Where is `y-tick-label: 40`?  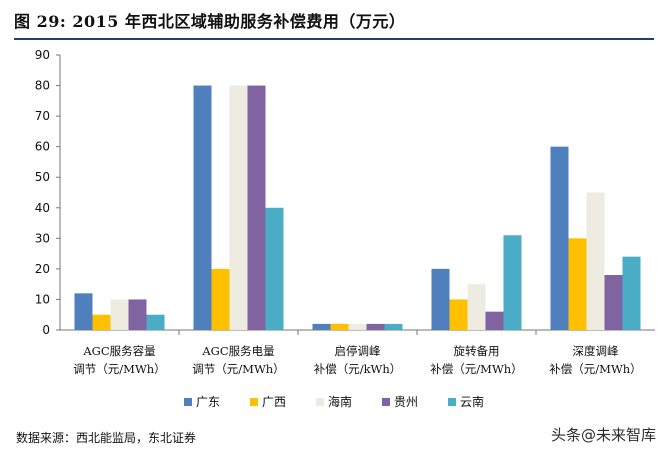 y-tick-label: 40 is located at coordinates (42, 208).